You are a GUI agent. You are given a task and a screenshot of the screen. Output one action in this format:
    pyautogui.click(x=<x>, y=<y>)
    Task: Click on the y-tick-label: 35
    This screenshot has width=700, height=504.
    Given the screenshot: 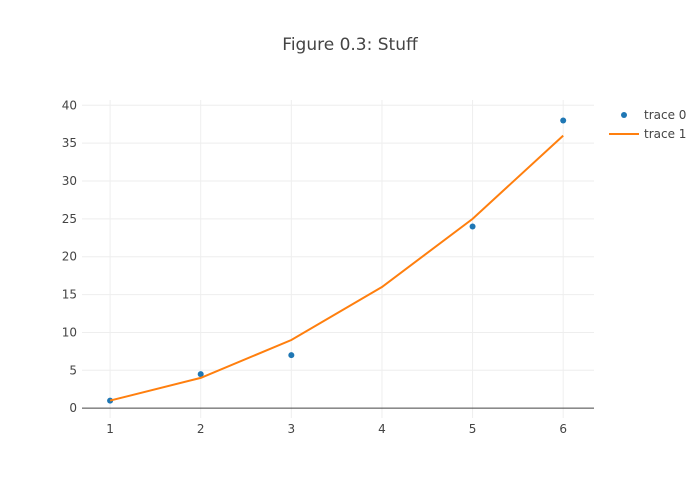 What is the action you would take?
    pyautogui.click(x=69, y=143)
    